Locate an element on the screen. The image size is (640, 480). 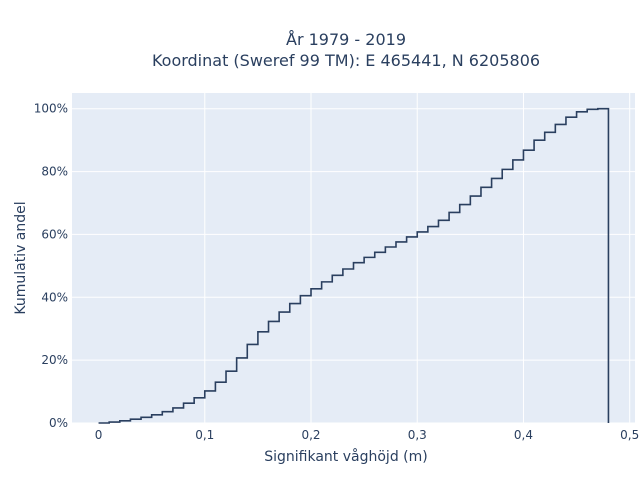
y-tick-label: 20% is located at coordinates (54, 360).